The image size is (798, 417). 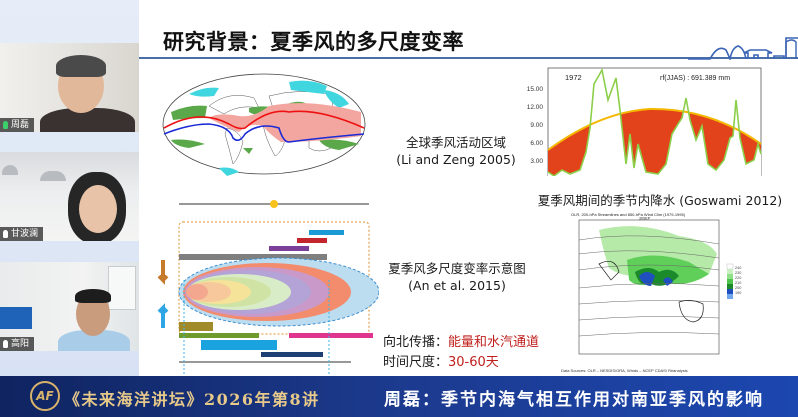 I want to click on y-tick: 9.00, so click(x=536, y=125).